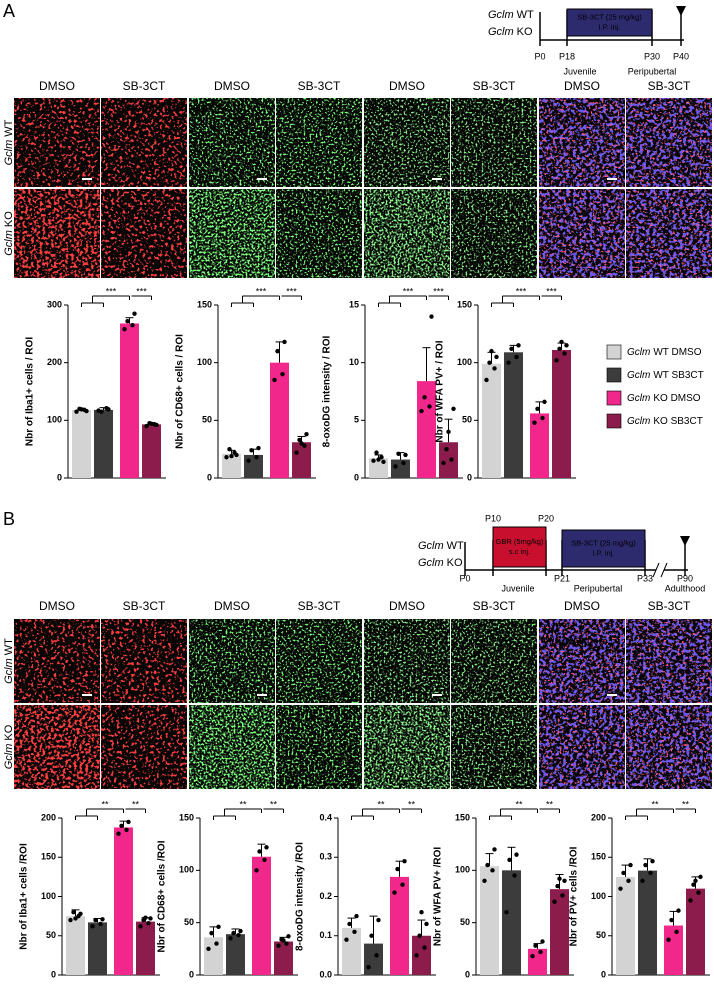  I want to click on y-axis-label: Nbr of WFA PV+ /ROI, so click(438, 897).